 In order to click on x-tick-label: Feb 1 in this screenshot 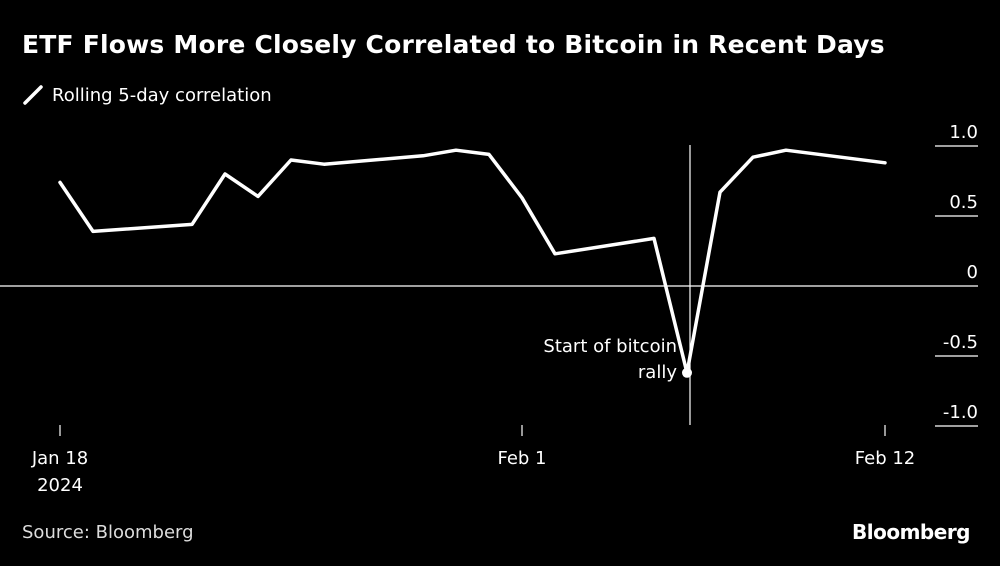, I will do `click(521, 458)`.